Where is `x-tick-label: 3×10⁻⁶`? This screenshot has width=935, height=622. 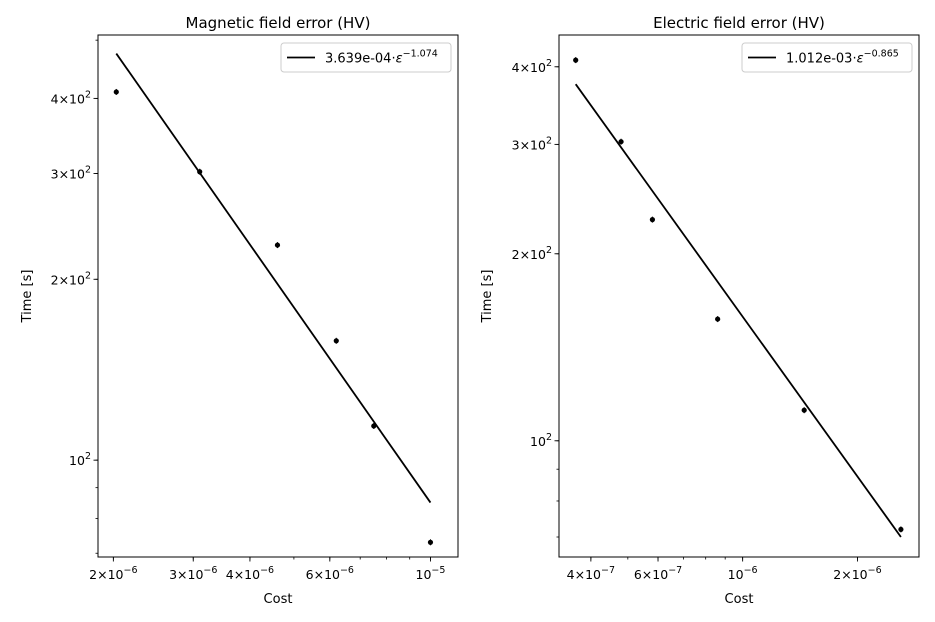 x-tick-label: 3×10⁻⁶ is located at coordinates (193, 573).